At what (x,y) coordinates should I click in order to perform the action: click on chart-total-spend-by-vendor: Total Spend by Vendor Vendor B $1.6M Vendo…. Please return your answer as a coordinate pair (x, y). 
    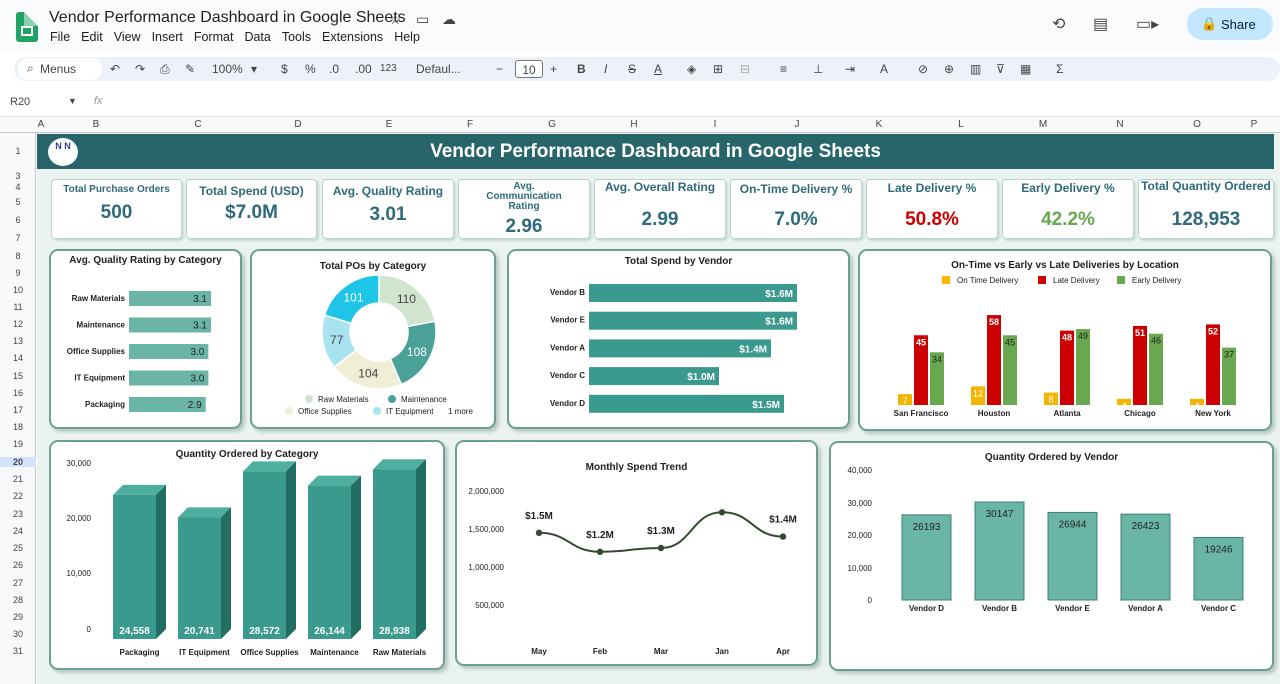
    Looking at the image, I should click on (678, 339).